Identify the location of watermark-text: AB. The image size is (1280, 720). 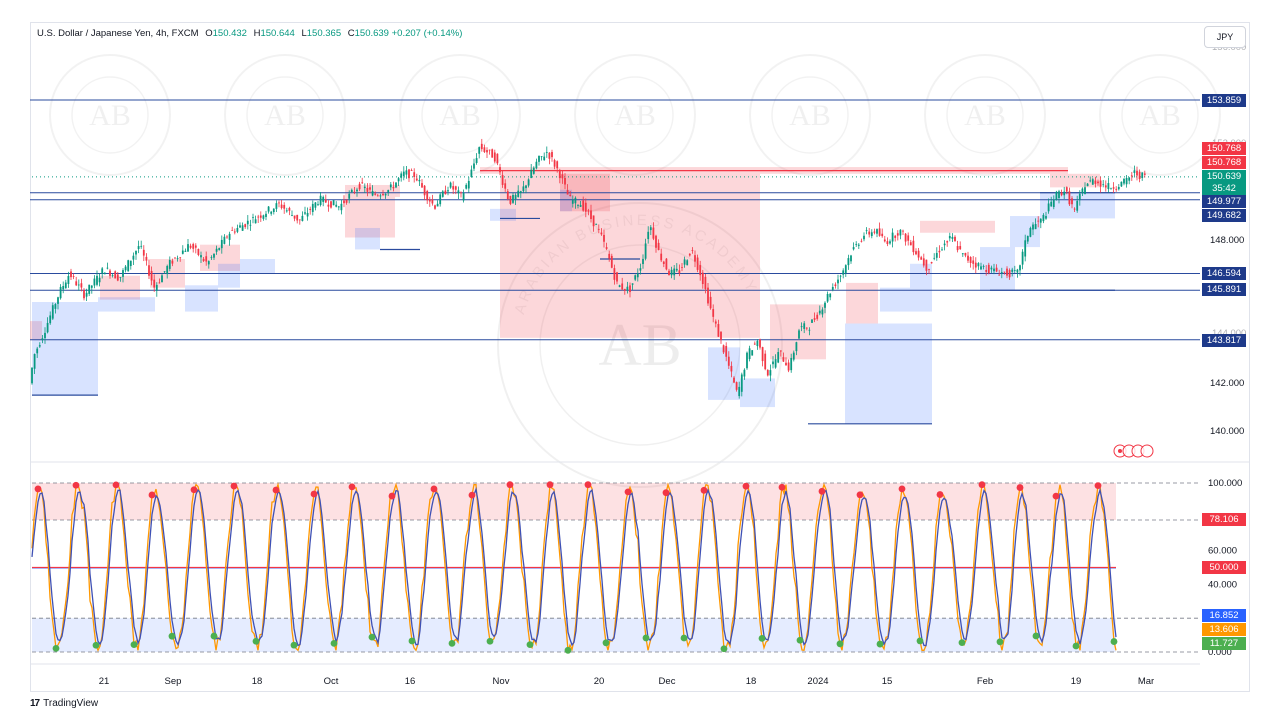
(985, 115).